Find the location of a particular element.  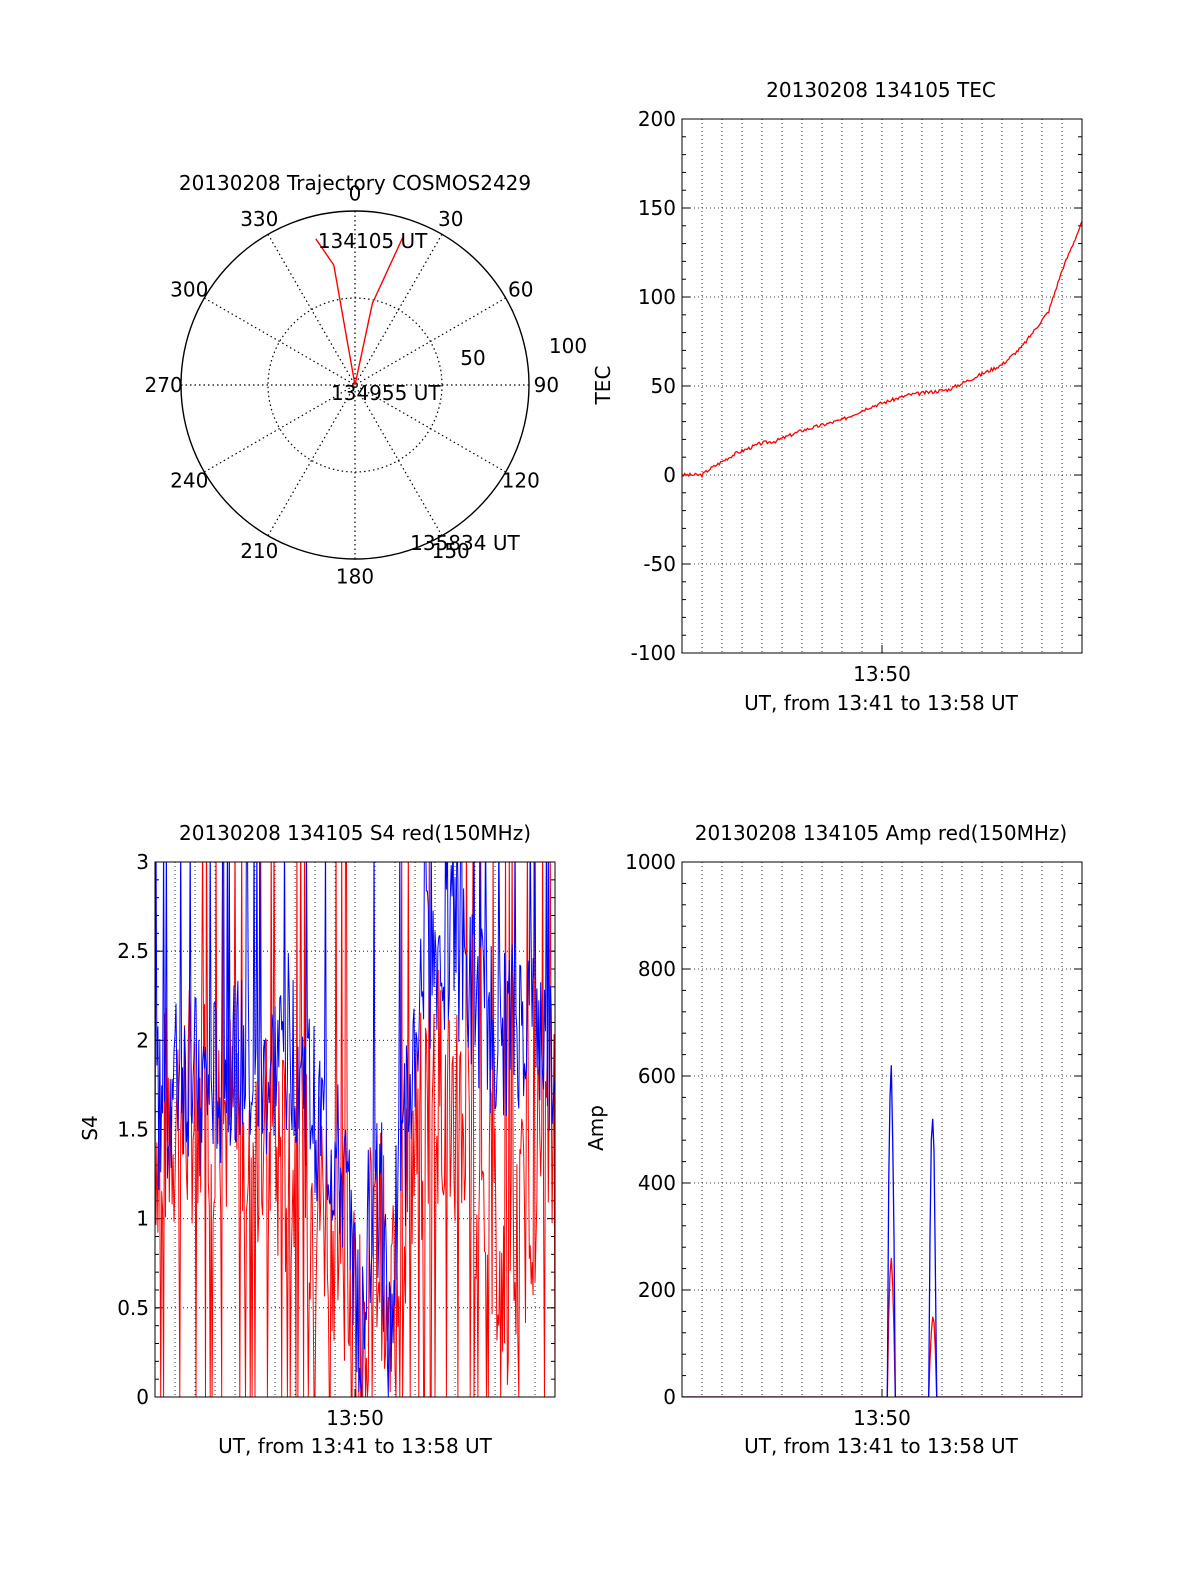

polar-angle-label: 330 is located at coordinates (259, 219).